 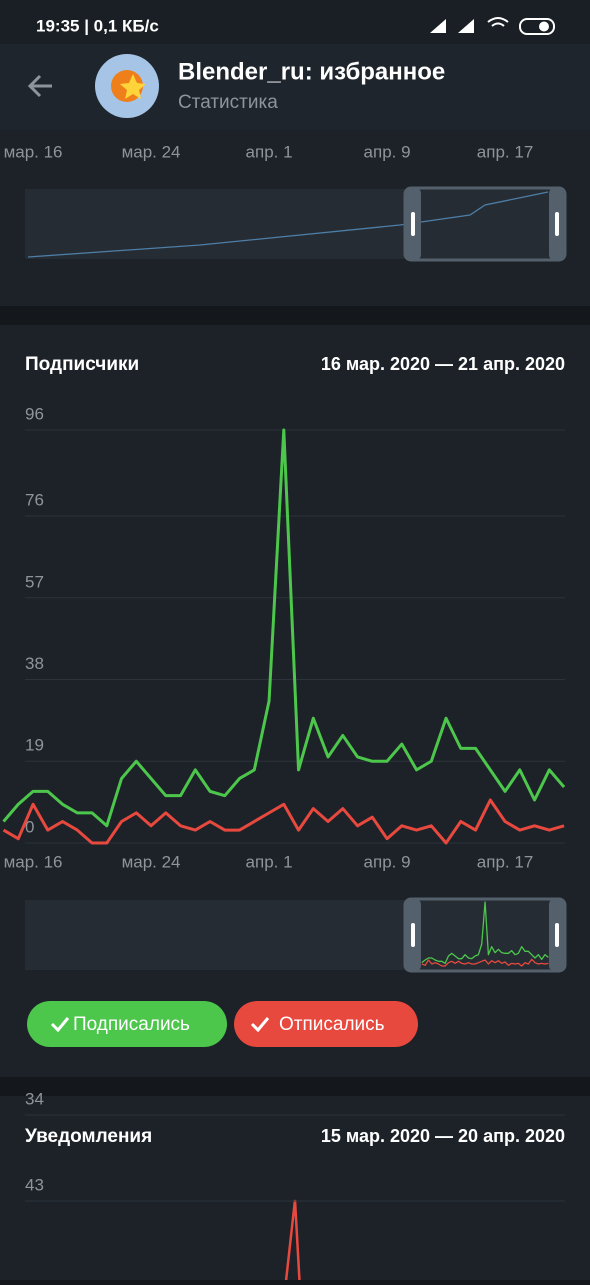 What do you see at coordinates (39, 86) in the screenshot?
I see `back-button` at bounding box center [39, 86].